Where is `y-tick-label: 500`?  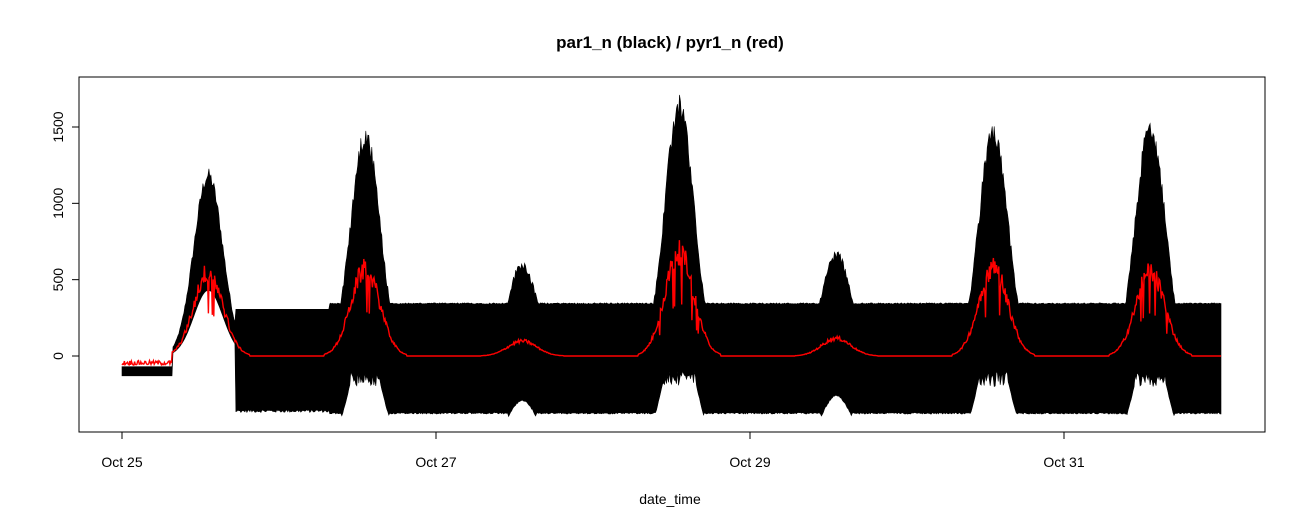
y-tick-label: 500 is located at coordinates (58, 280).